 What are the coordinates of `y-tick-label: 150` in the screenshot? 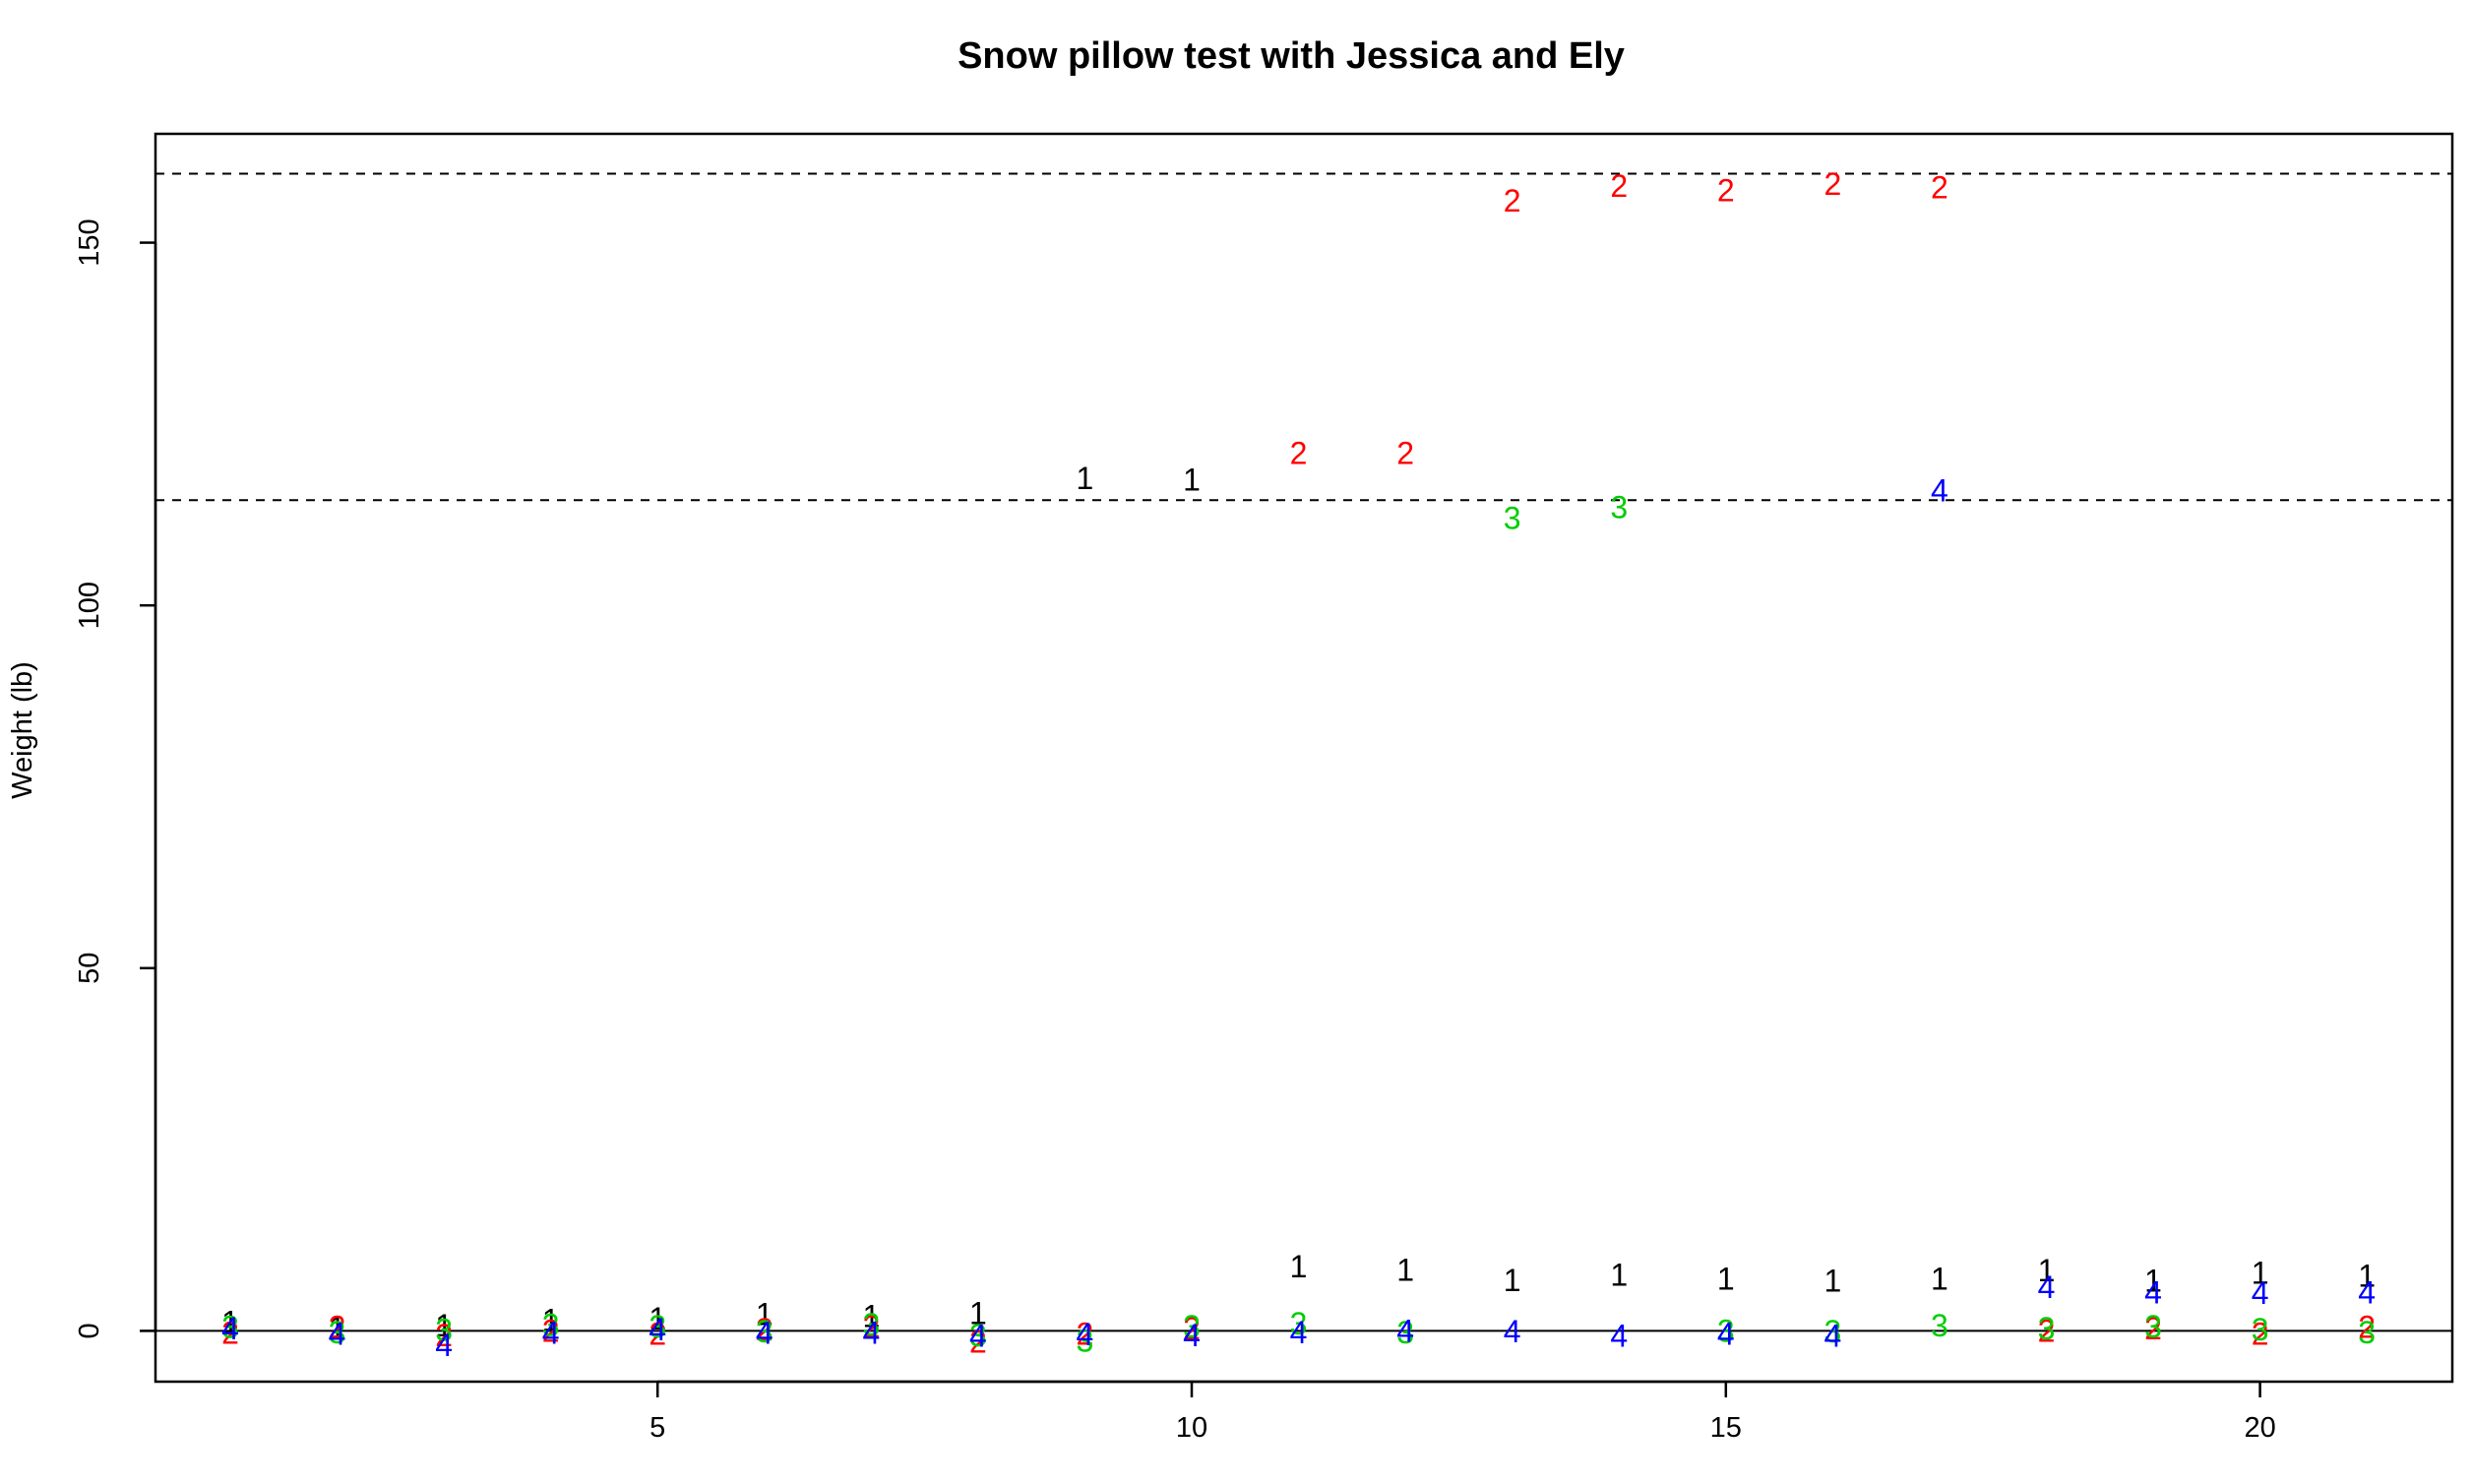 It's located at (89, 242).